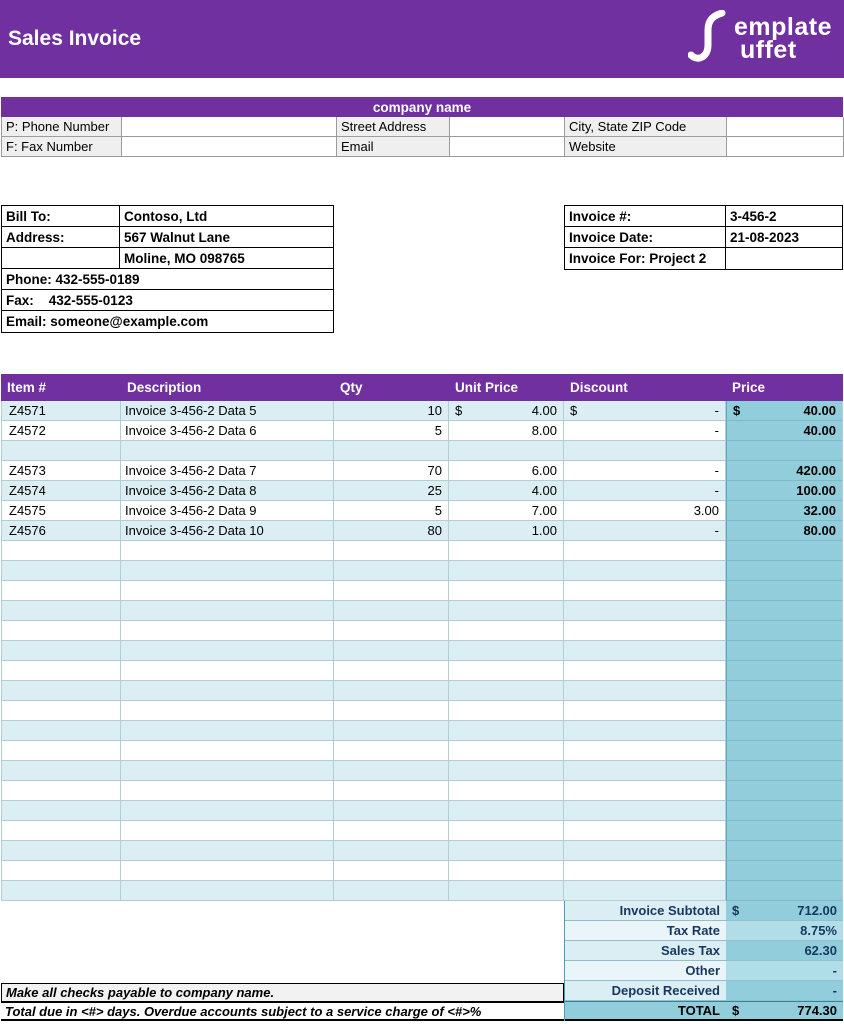 Image resolution: width=844 pixels, height=1024 pixels. I want to click on cell-item-number: Z4575, so click(61, 511).